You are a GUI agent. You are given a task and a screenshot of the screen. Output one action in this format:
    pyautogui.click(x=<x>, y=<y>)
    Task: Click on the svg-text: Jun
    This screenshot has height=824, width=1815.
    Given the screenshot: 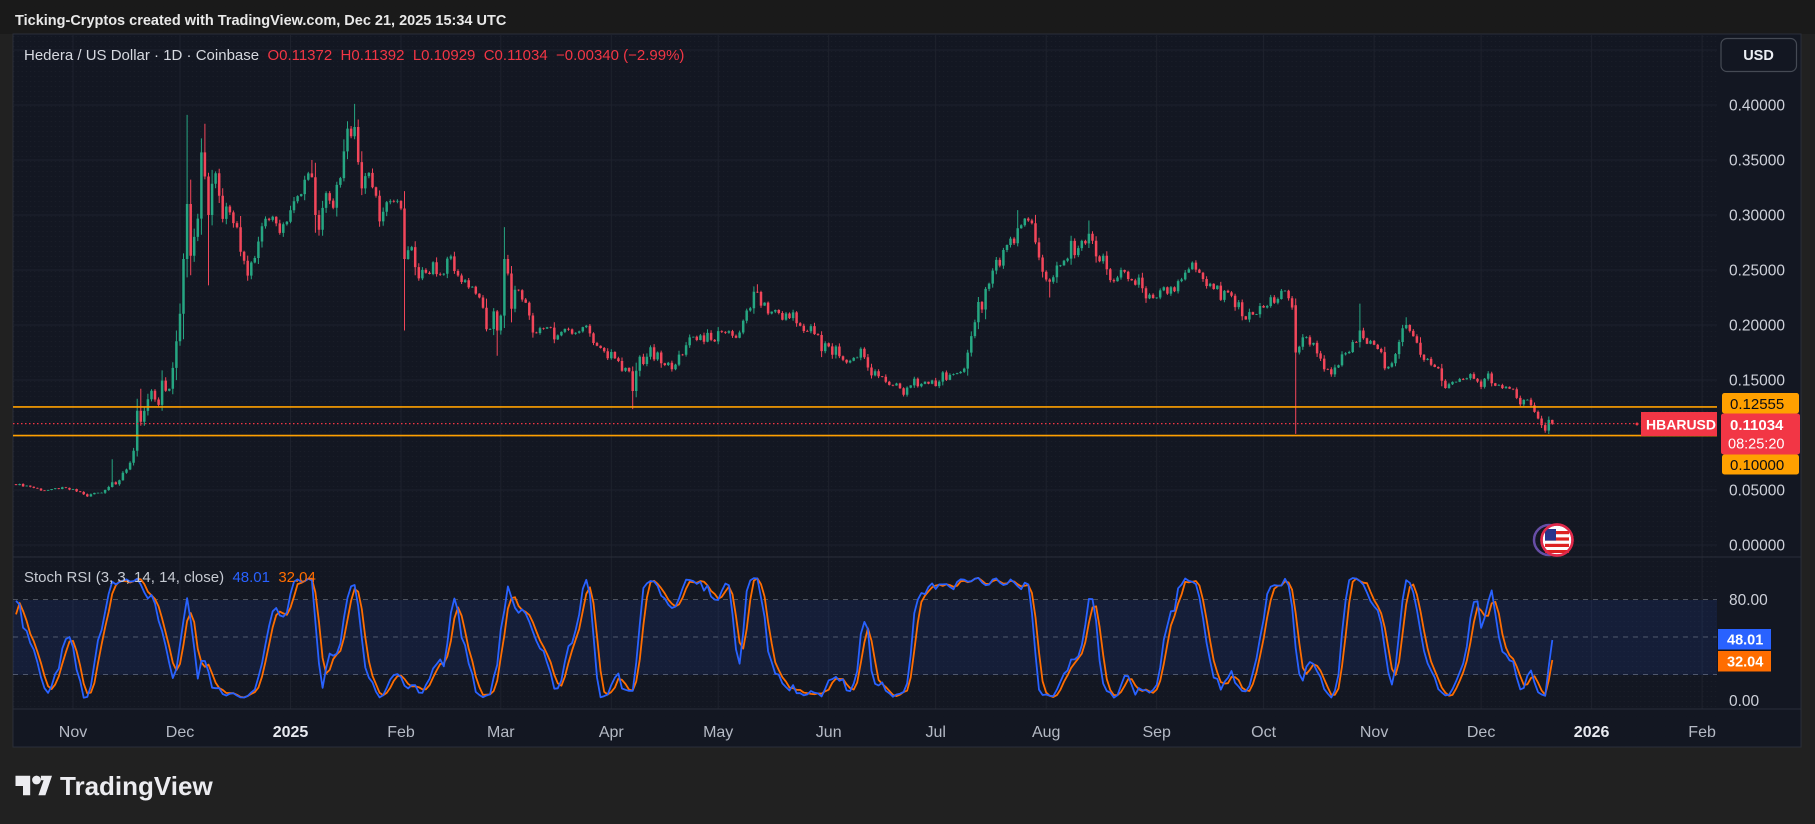 What is the action you would take?
    pyautogui.click(x=829, y=732)
    